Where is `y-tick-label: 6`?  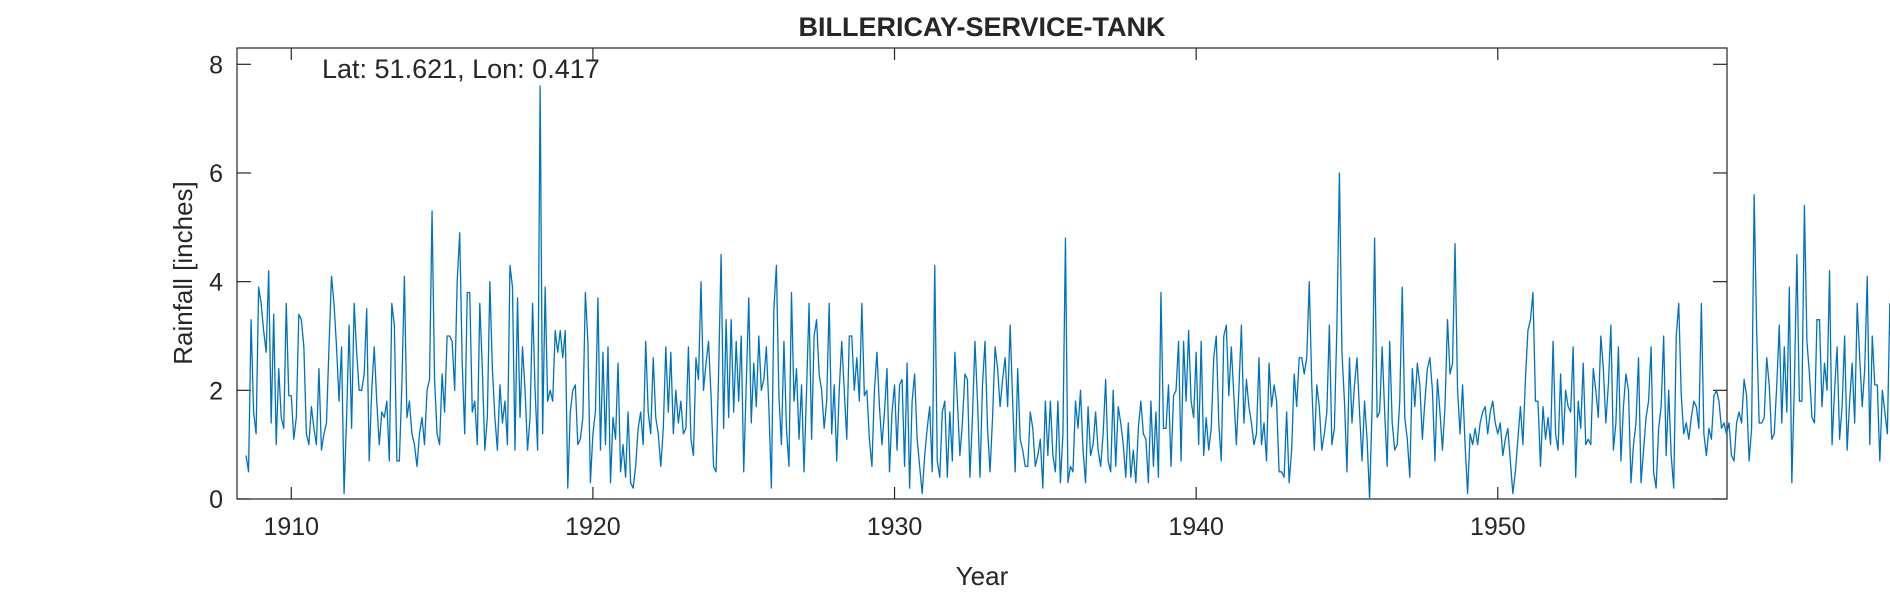
y-tick-label: 6 is located at coordinates (216, 174).